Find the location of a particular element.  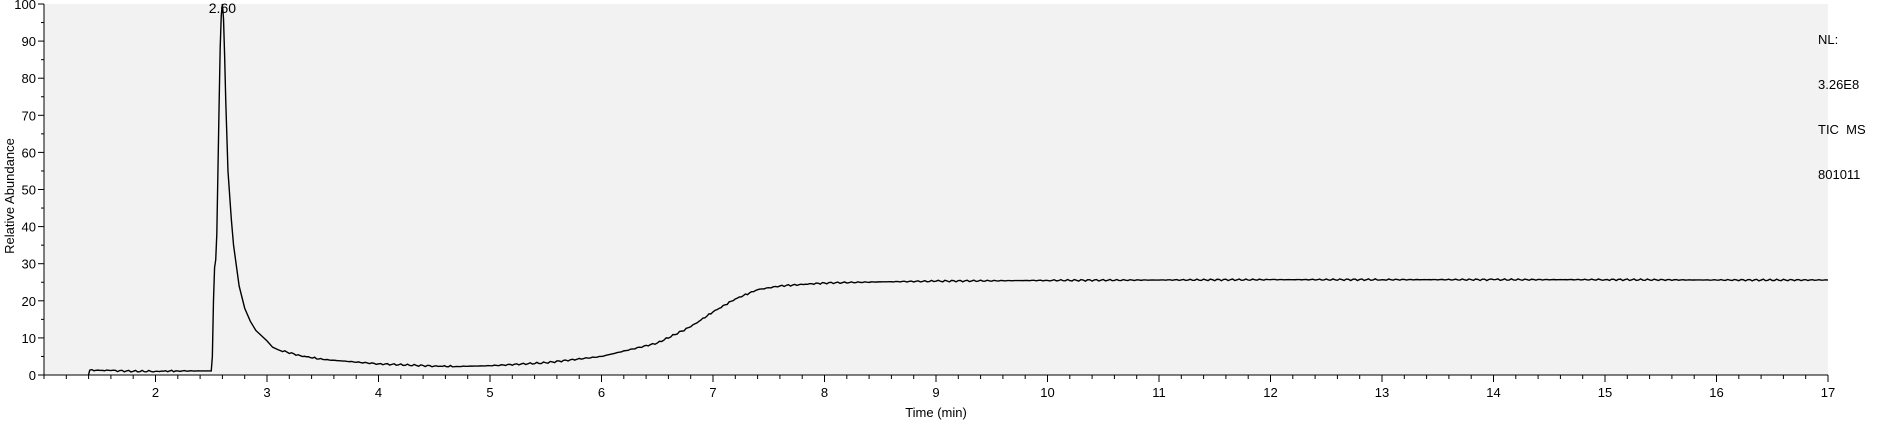

info-line-nl: NL: is located at coordinates (1828, 39).